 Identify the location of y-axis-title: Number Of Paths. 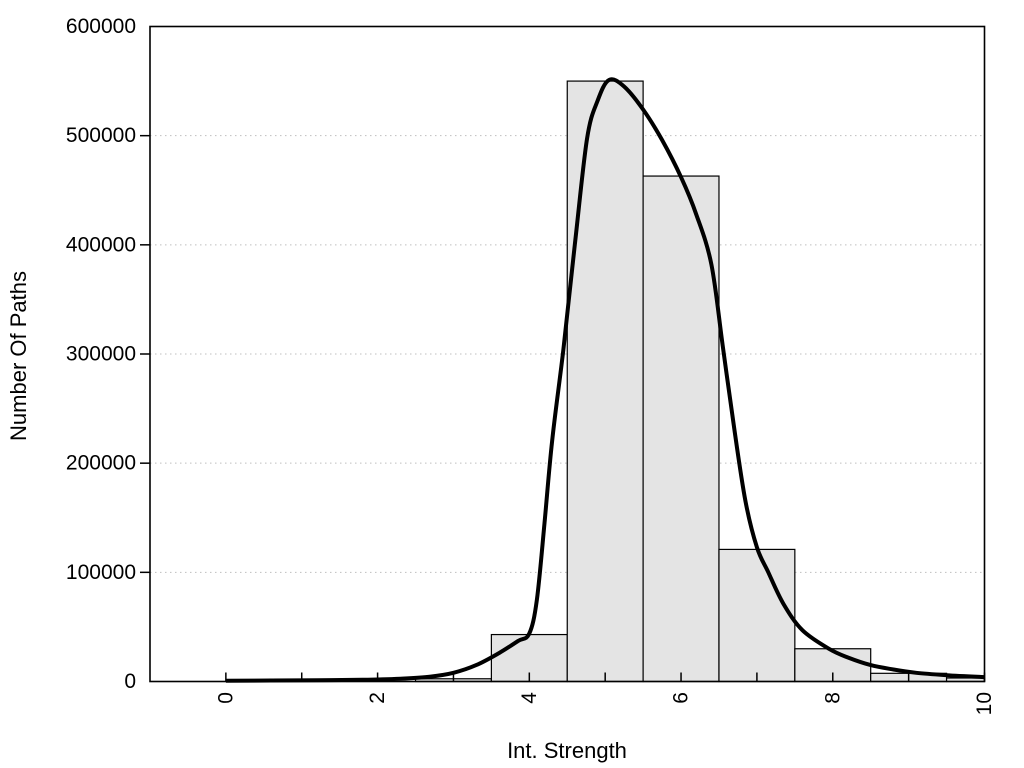
(18, 356).